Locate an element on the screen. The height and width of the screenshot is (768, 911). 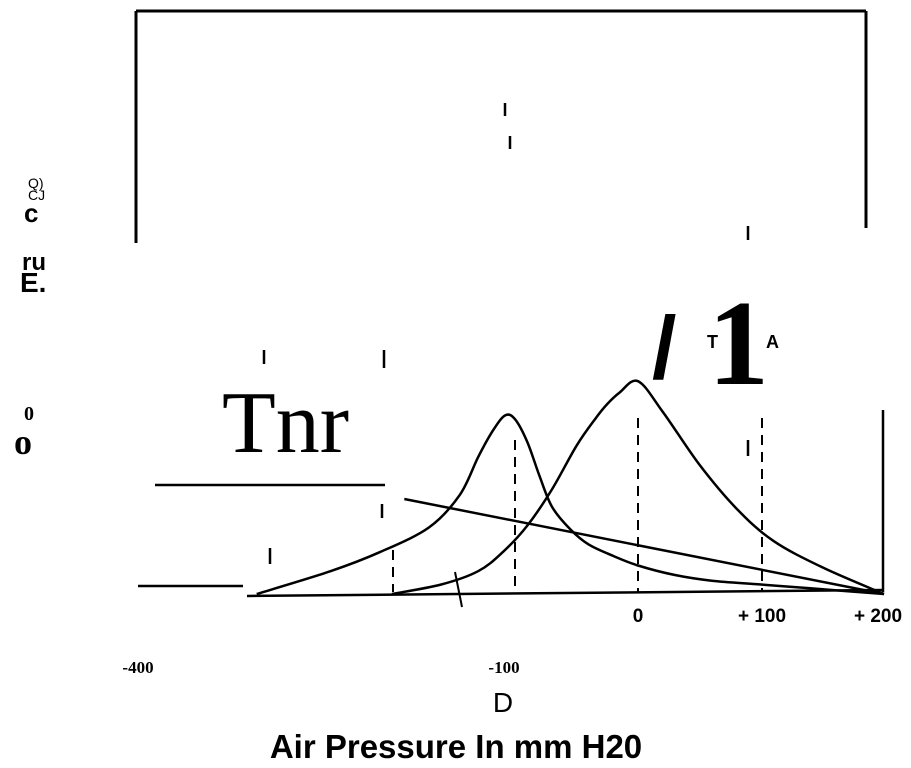
x-tick-minus-400: -400 is located at coordinates (137, 667).